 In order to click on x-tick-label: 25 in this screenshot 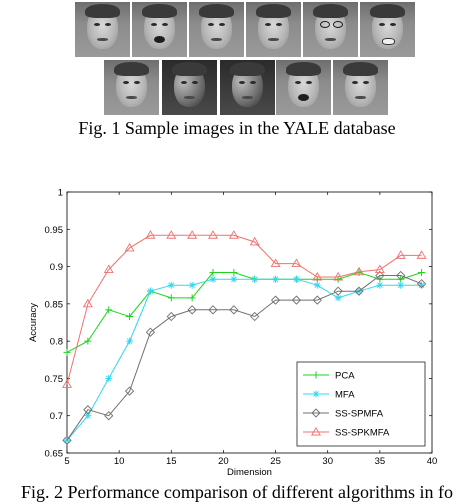, I will do `click(275, 461)`.